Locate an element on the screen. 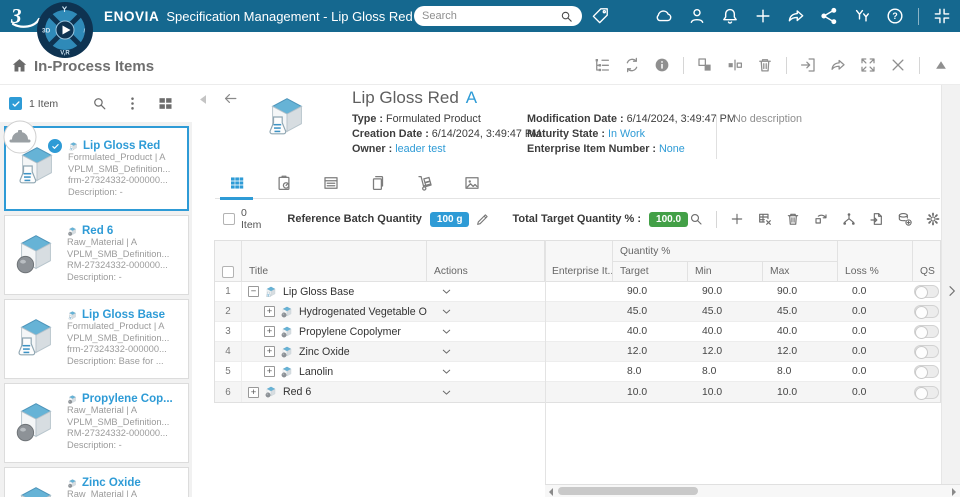 This screenshot has height=497, width=960. close-icon is located at coordinates (898, 65).